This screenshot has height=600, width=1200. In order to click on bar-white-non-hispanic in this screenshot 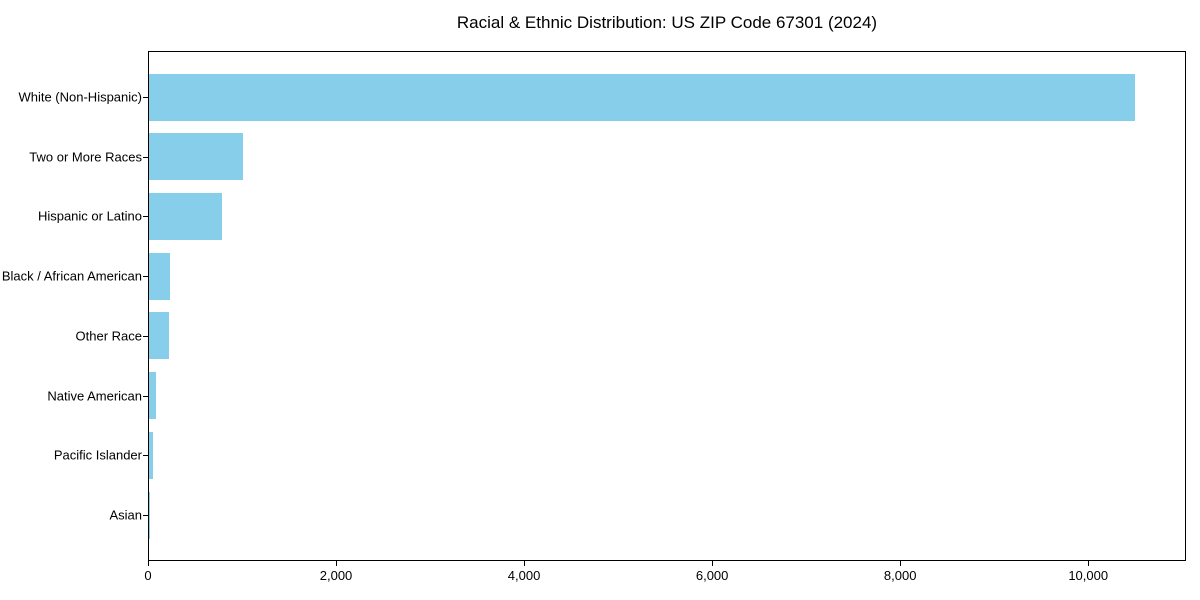, I will do `click(642, 97)`.